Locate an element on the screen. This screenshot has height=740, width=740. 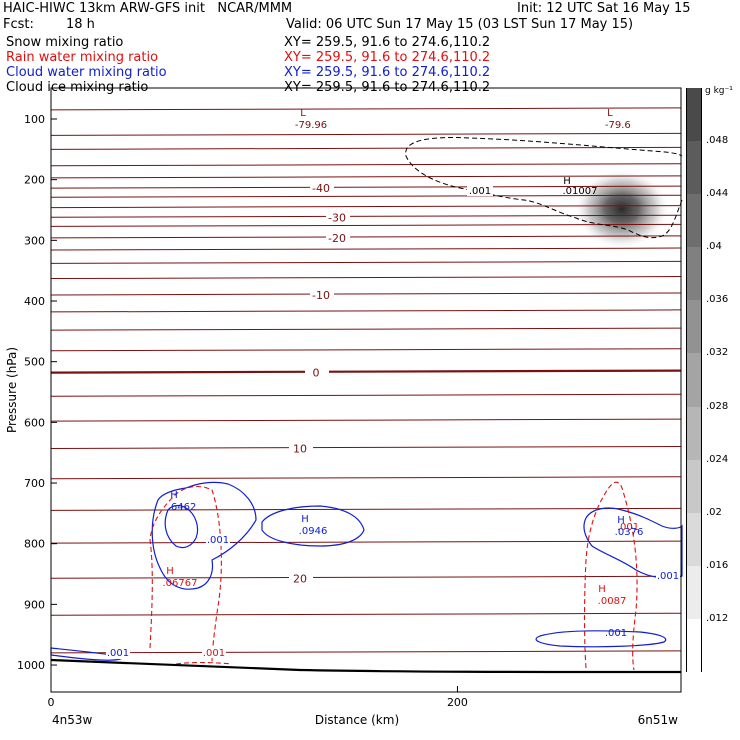
colorbar is located at coordinates (694, 380).